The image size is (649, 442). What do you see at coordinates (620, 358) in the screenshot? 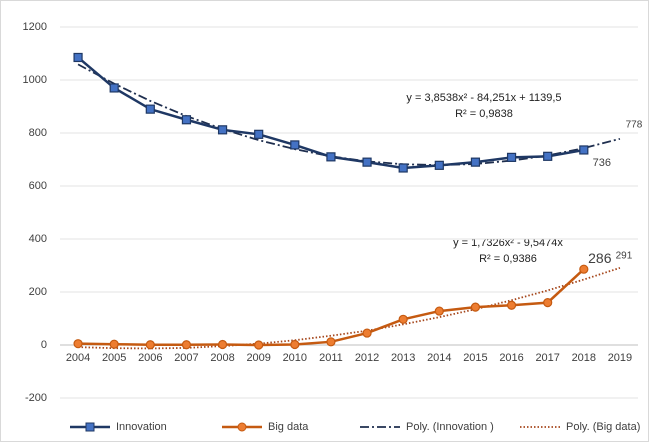
I see `x-tick-label: 2019` at bounding box center [620, 358].